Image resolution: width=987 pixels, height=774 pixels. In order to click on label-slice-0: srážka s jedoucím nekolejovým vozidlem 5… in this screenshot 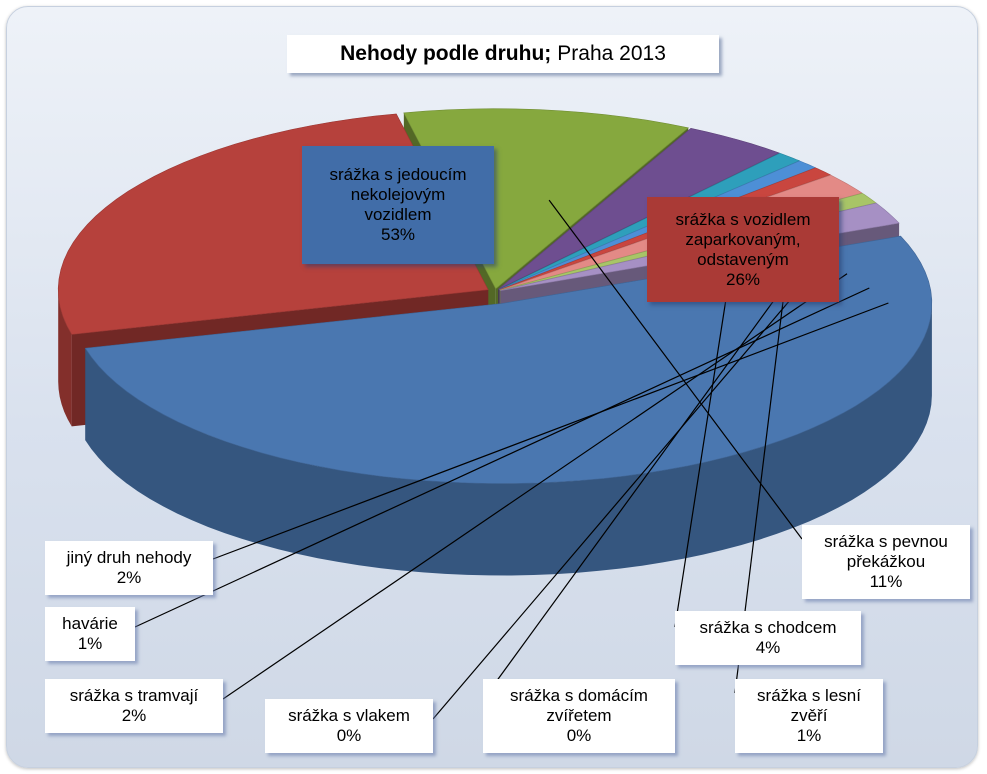, I will do `click(398, 205)`.